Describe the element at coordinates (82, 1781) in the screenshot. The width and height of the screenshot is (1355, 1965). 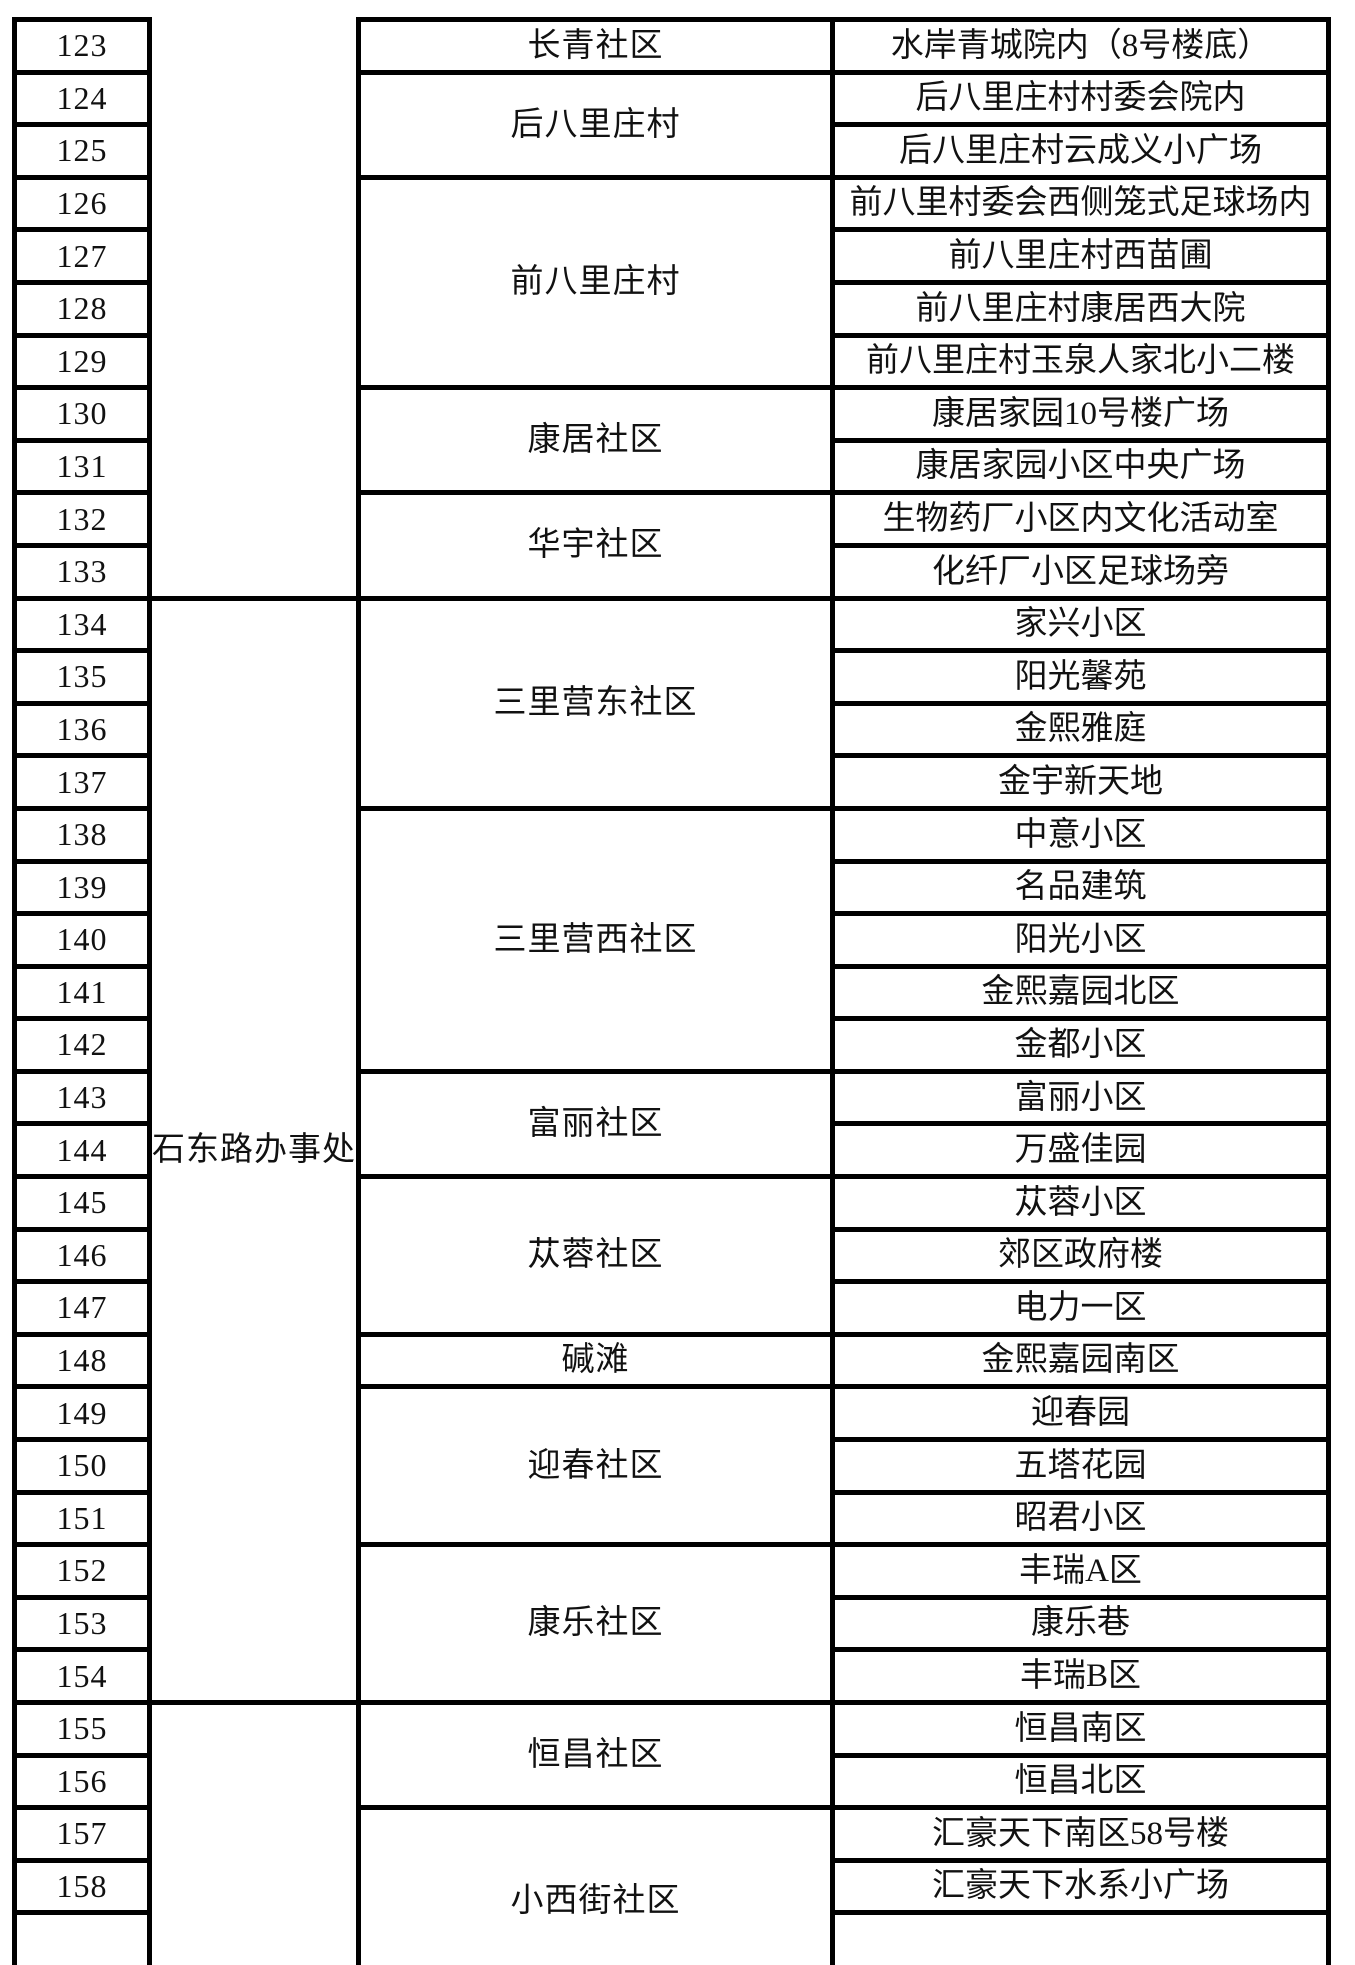
I see `row-number-cell: 156` at that location.